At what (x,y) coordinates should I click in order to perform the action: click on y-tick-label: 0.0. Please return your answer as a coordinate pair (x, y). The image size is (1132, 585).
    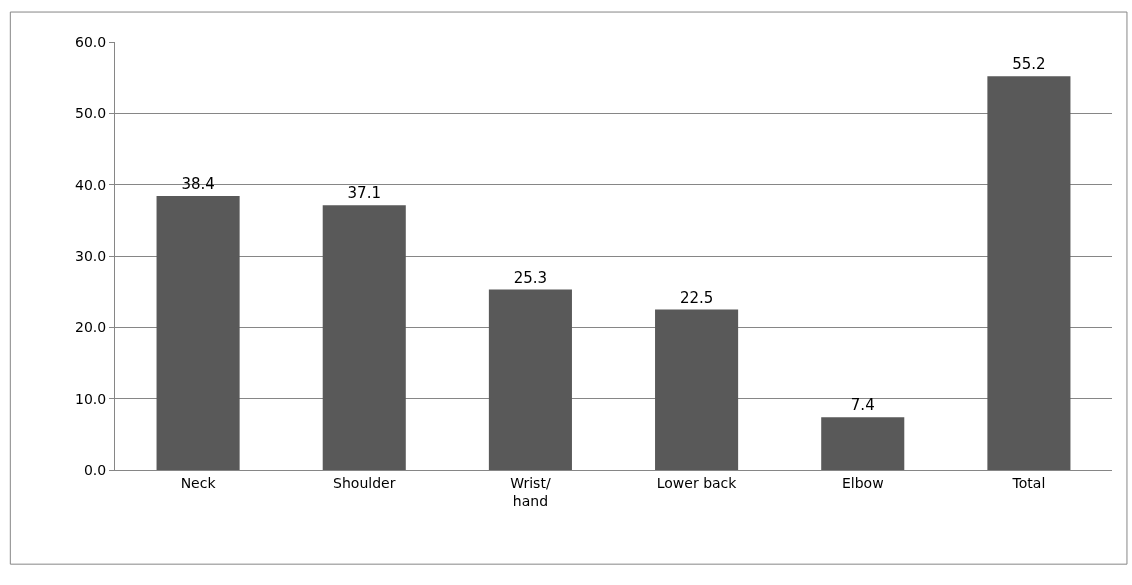
    Looking at the image, I should click on (95, 469).